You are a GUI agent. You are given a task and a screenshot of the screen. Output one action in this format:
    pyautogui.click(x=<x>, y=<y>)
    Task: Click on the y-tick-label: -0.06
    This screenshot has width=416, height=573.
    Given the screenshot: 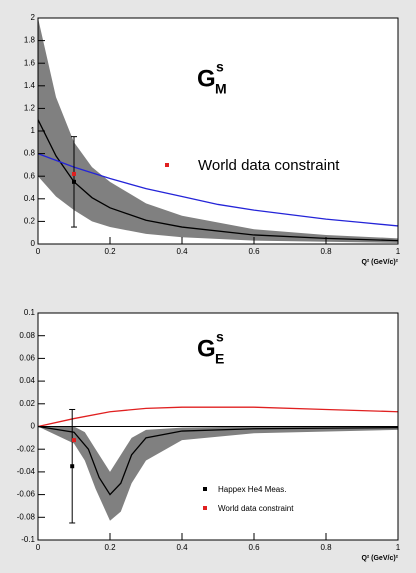 What is the action you would take?
    pyautogui.click(x=26, y=494)
    